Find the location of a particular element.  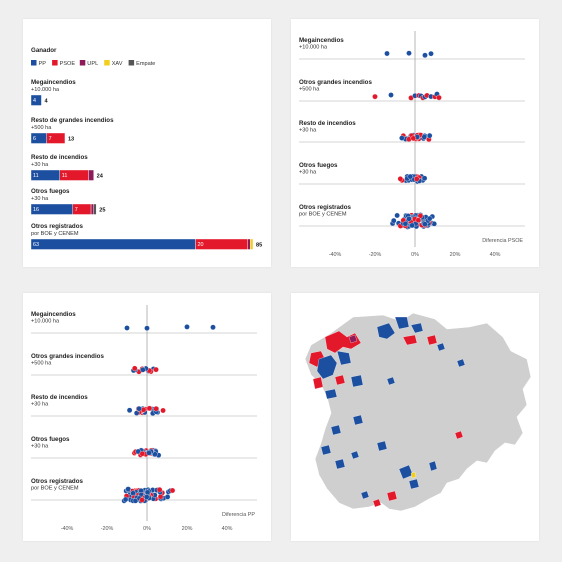

bar-segment-xav is located at coordinates (252, 244).